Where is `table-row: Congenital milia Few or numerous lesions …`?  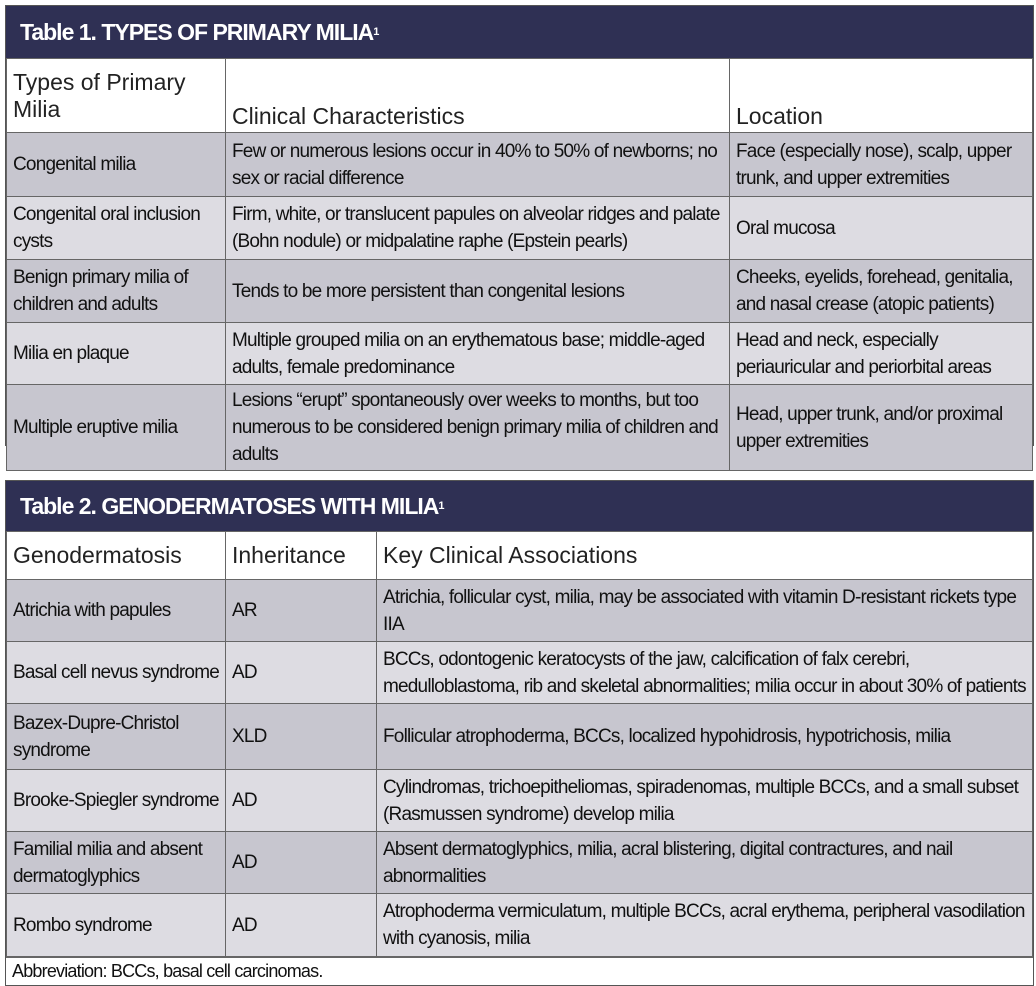 table-row: Congenital milia Few or numerous lesions … is located at coordinates (519, 164).